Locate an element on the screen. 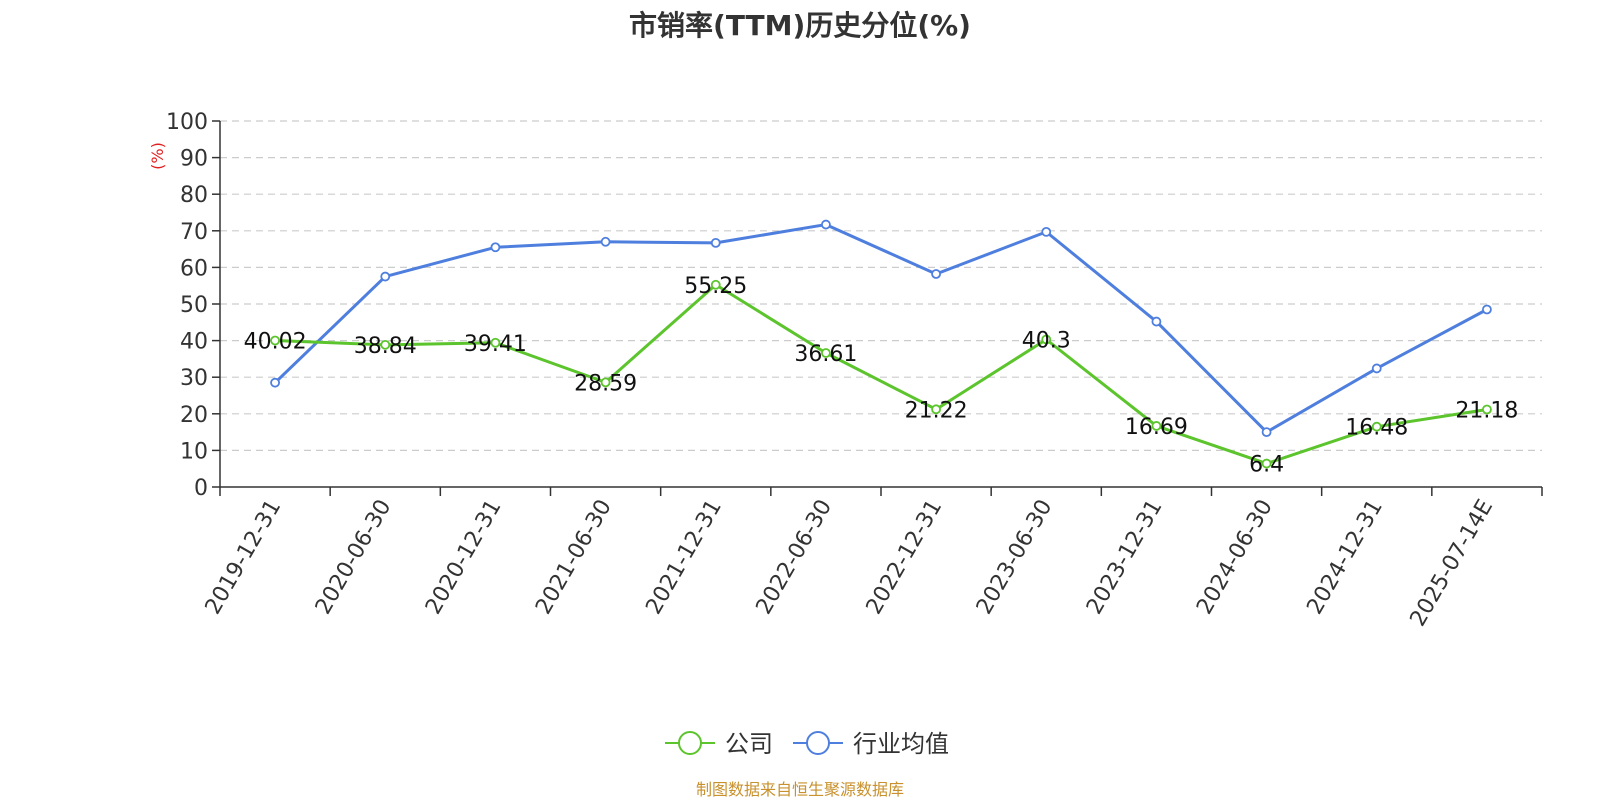  y-tick-label: 0 is located at coordinates (201, 488).